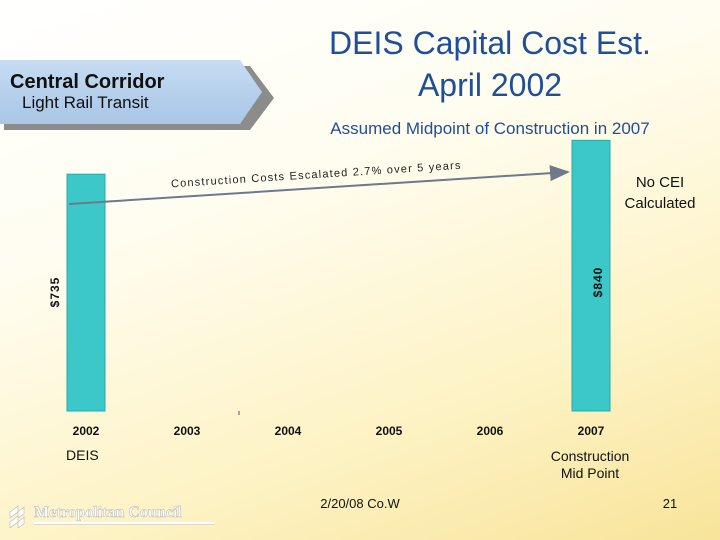 The width and height of the screenshot is (720, 540). Describe the element at coordinates (17, 516) in the screenshot. I see `logo-mark-icon` at that location.